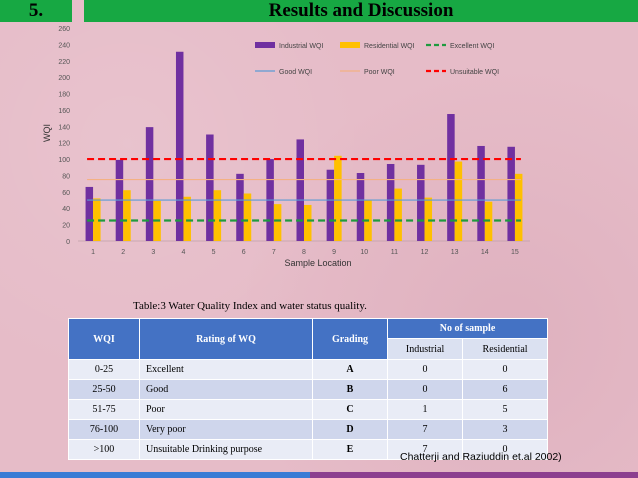 This screenshot has height=478, width=638. I want to click on cell-rating: Very poor, so click(226, 429).